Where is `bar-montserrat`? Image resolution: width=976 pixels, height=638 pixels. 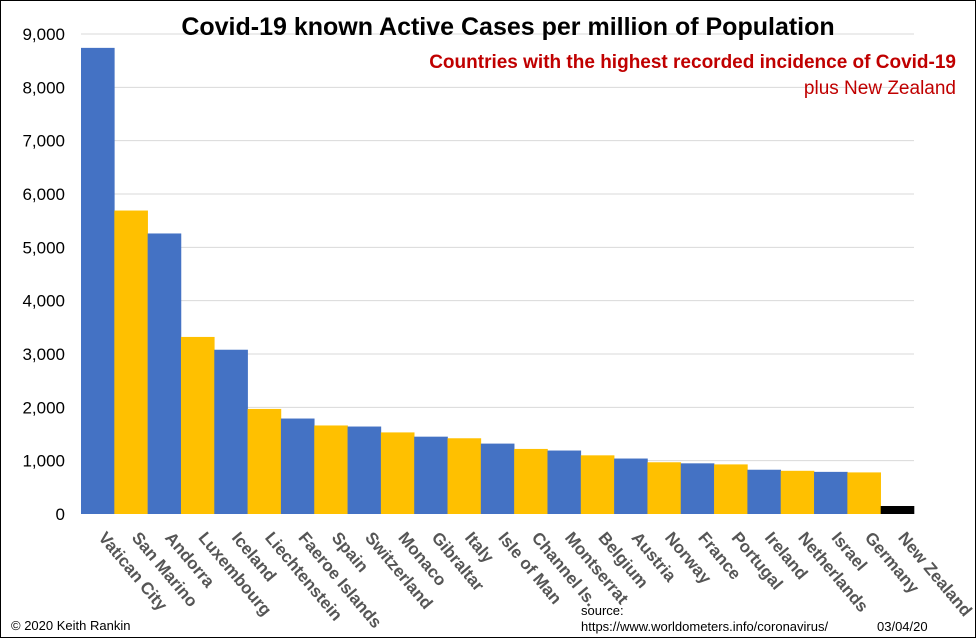 bar-montserrat is located at coordinates (564, 482).